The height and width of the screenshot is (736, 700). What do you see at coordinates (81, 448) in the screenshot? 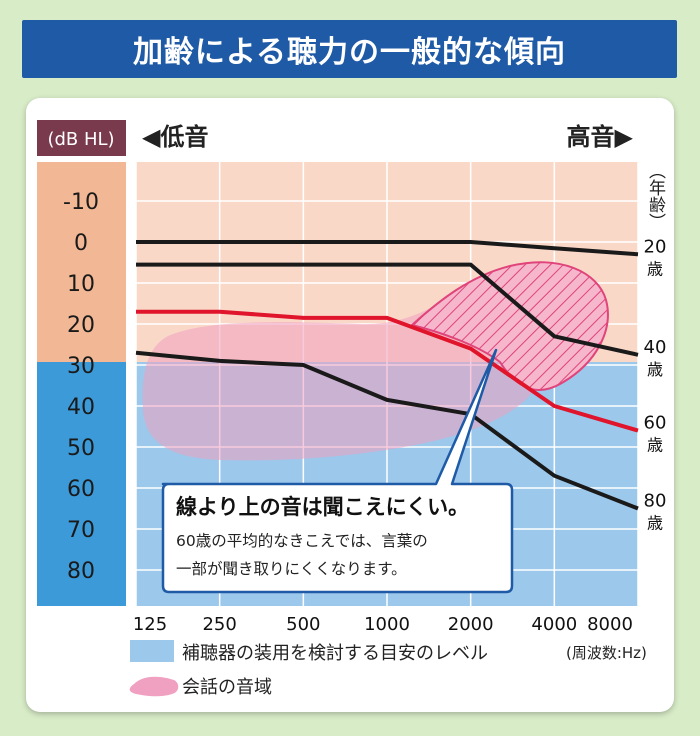
I see `y-tick-label: 50` at bounding box center [81, 448].